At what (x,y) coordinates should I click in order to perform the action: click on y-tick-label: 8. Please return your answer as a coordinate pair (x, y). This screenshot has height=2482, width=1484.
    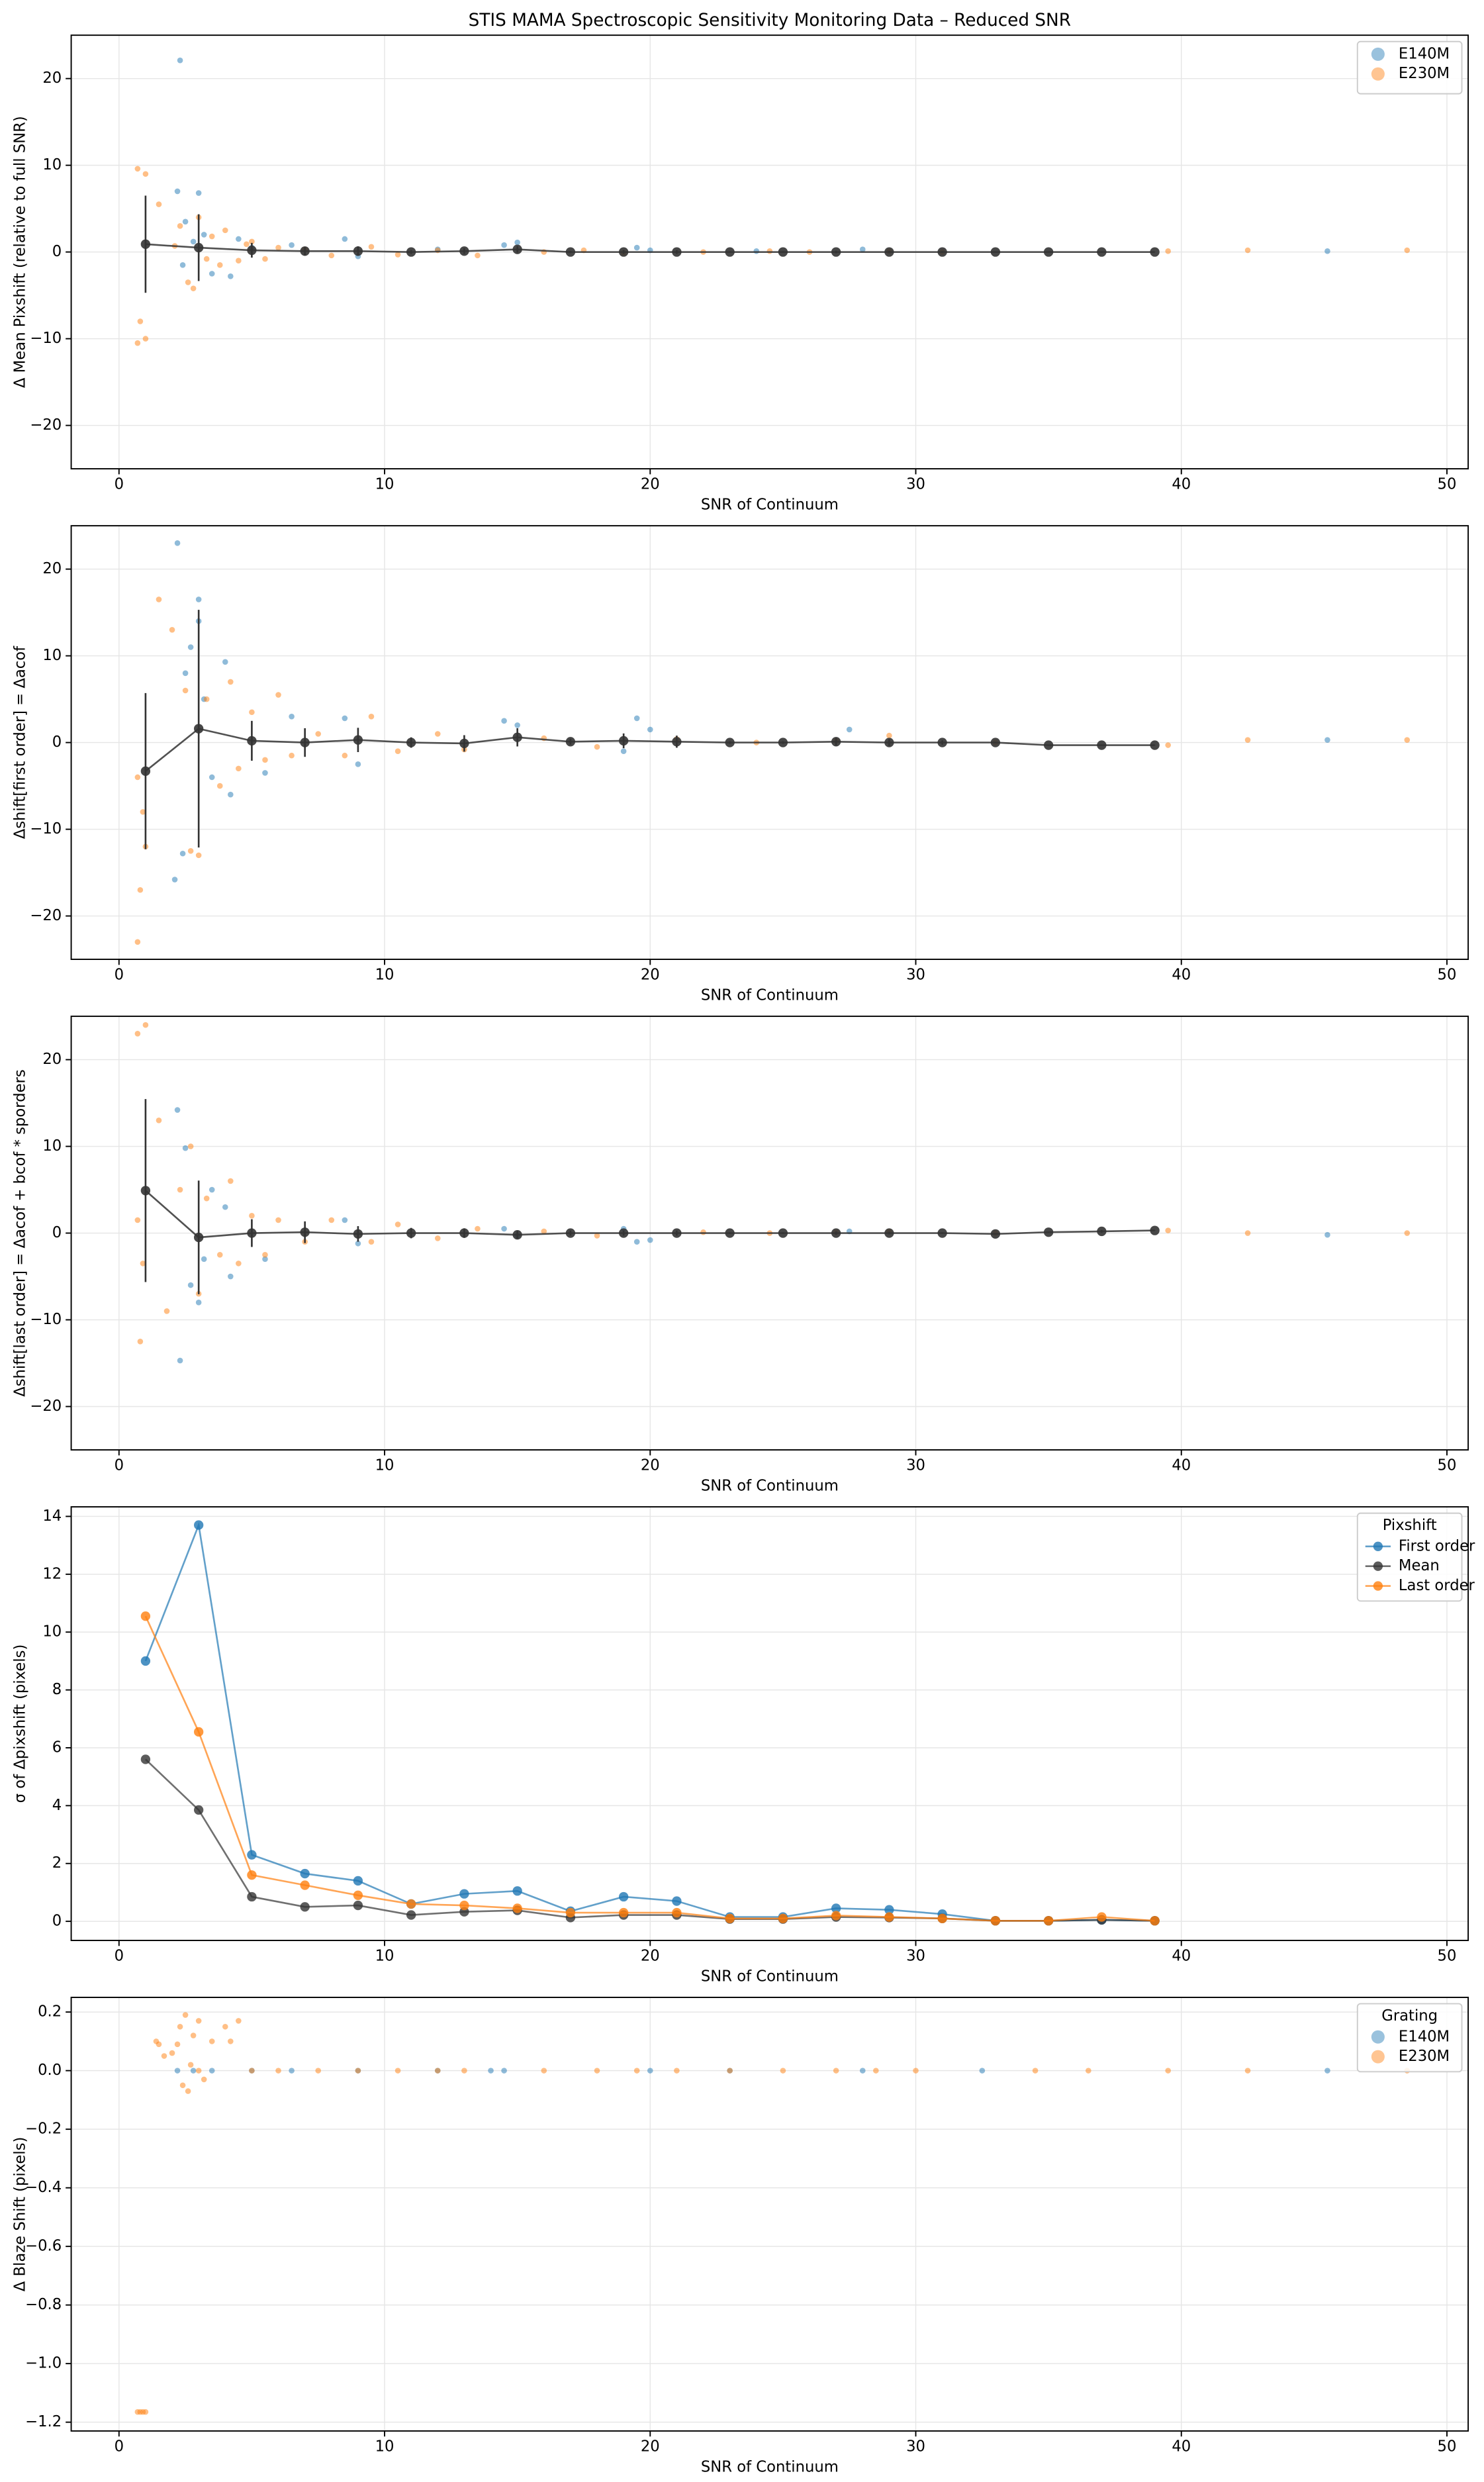
    Looking at the image, I should click on (57, 1689).